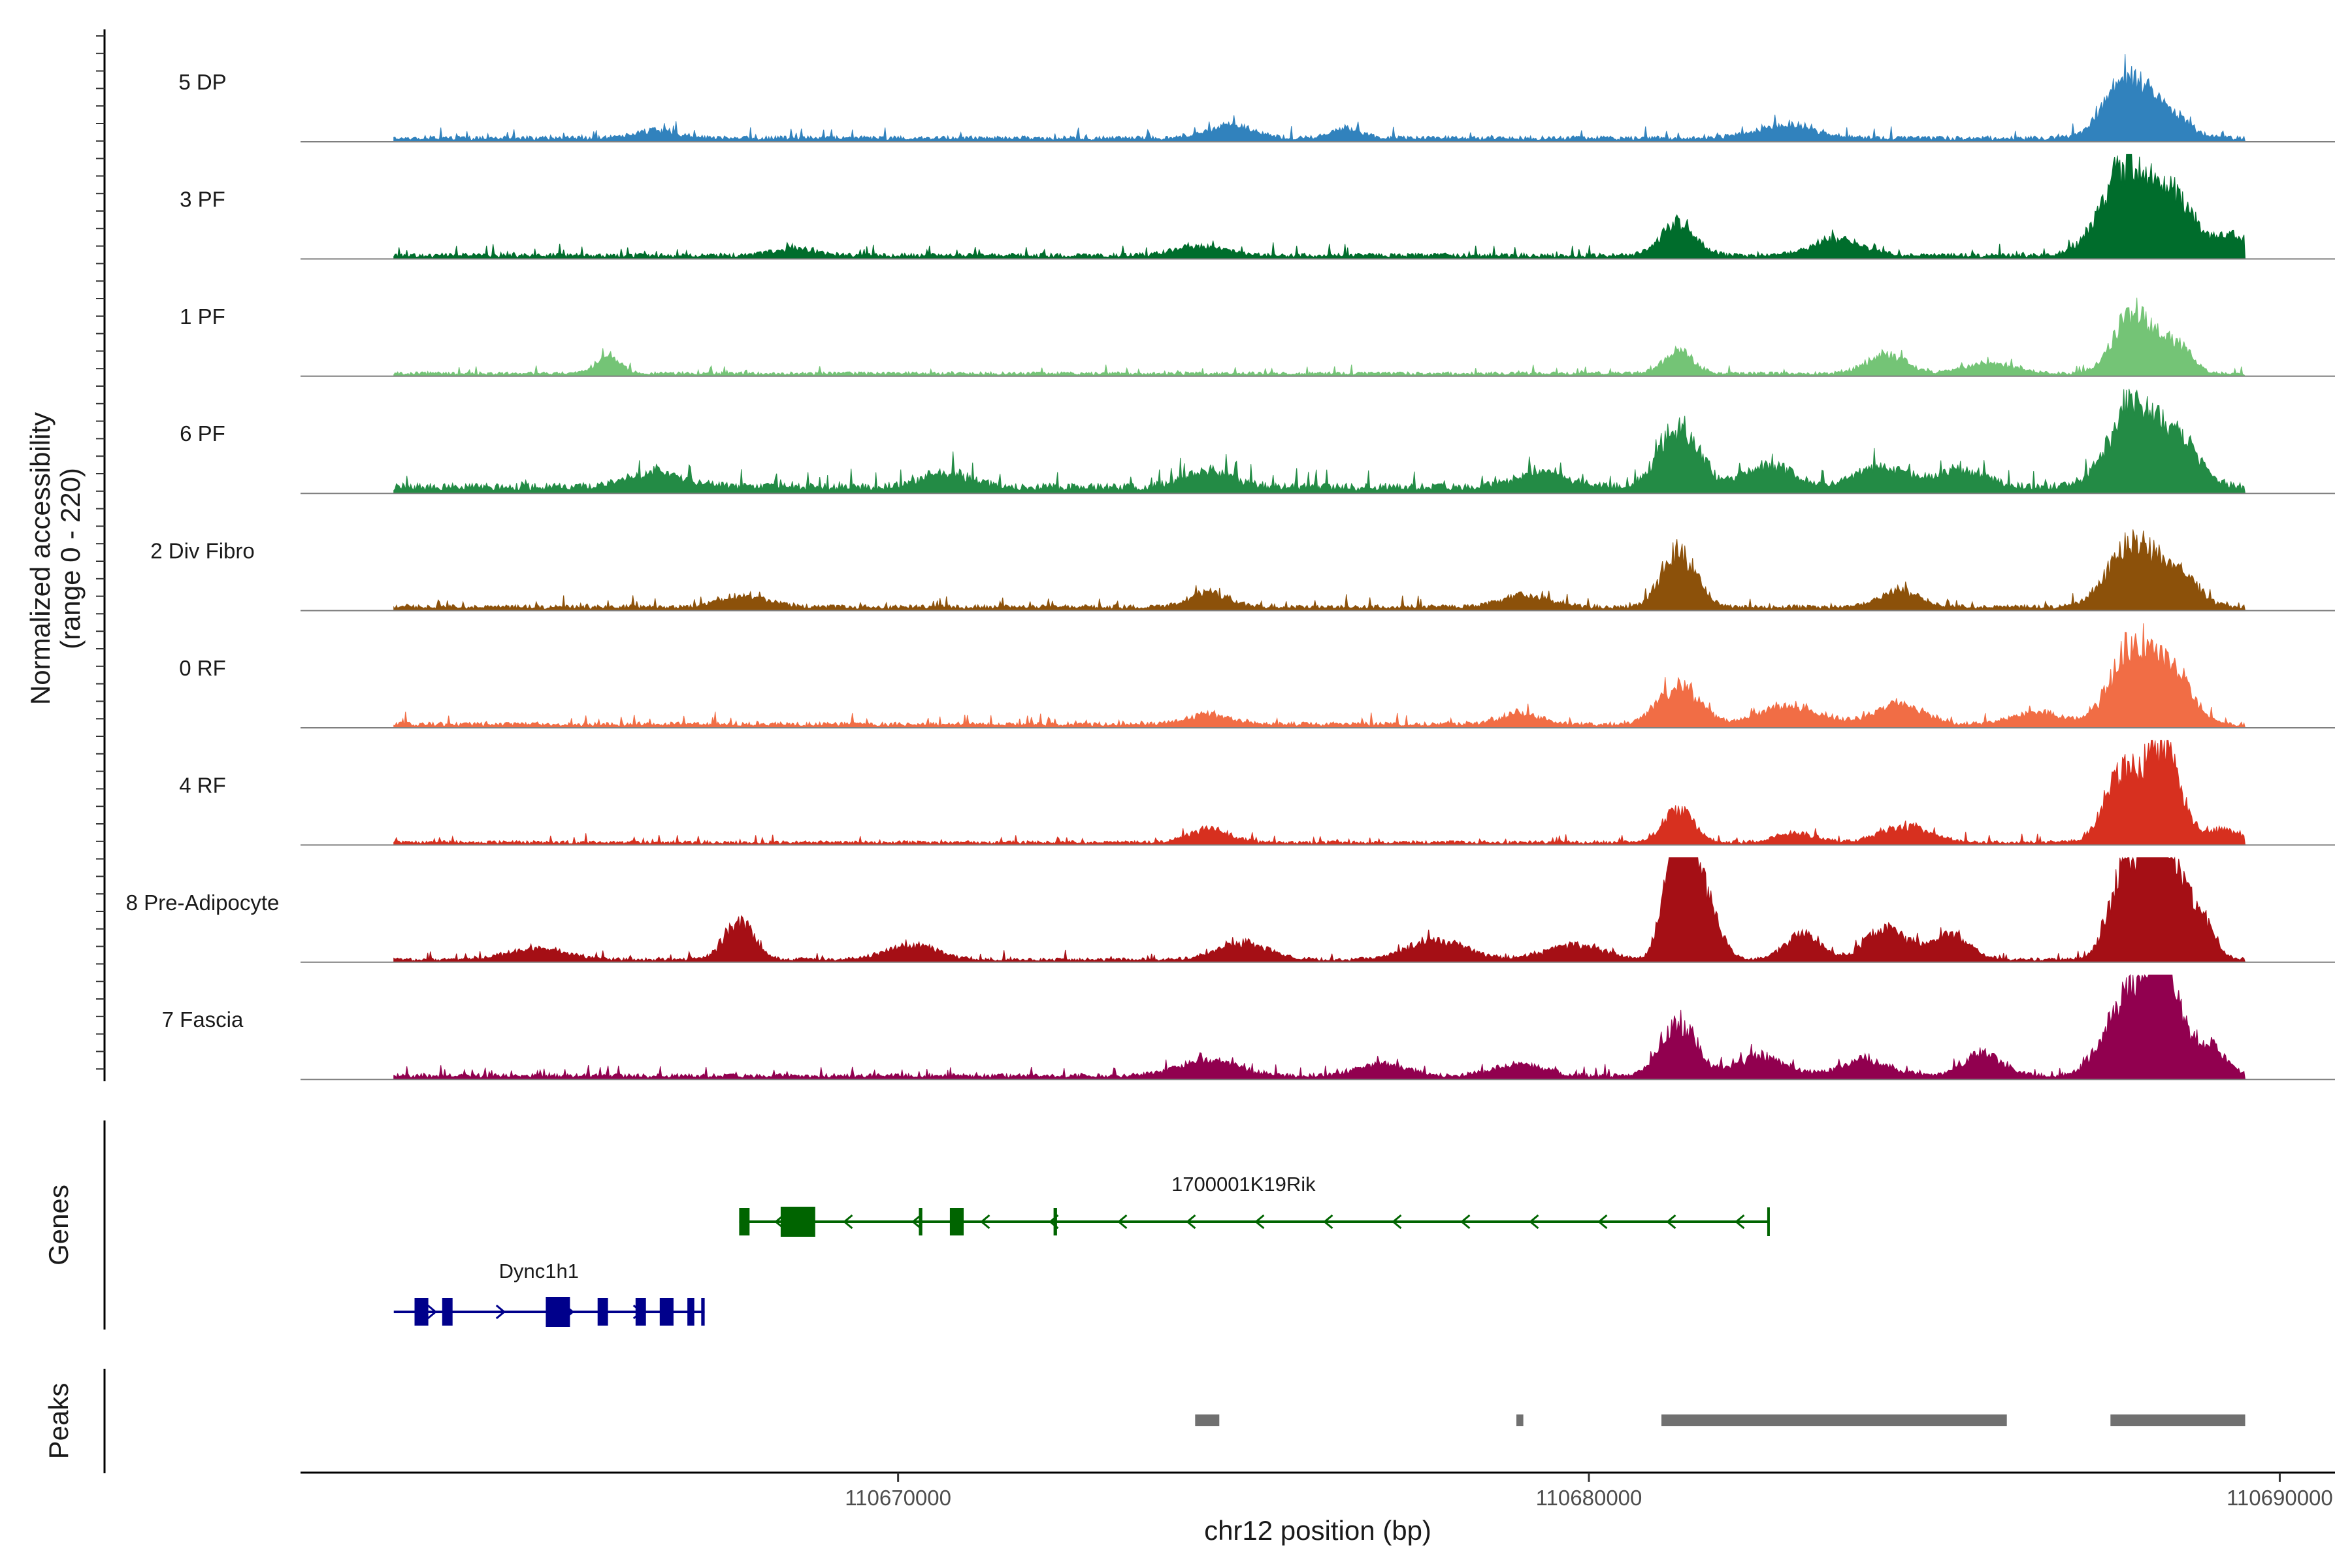 The image size is (2352, 1568). I want to click on track: 6 PF, so click(1257, 442).